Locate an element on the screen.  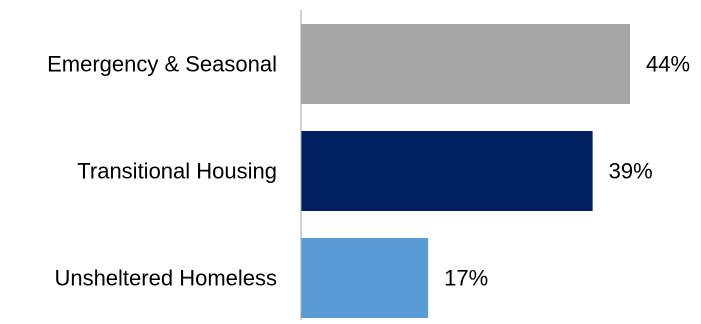
value-label-unsheltered-homeless: 17% is located at coordinates (466, 278).